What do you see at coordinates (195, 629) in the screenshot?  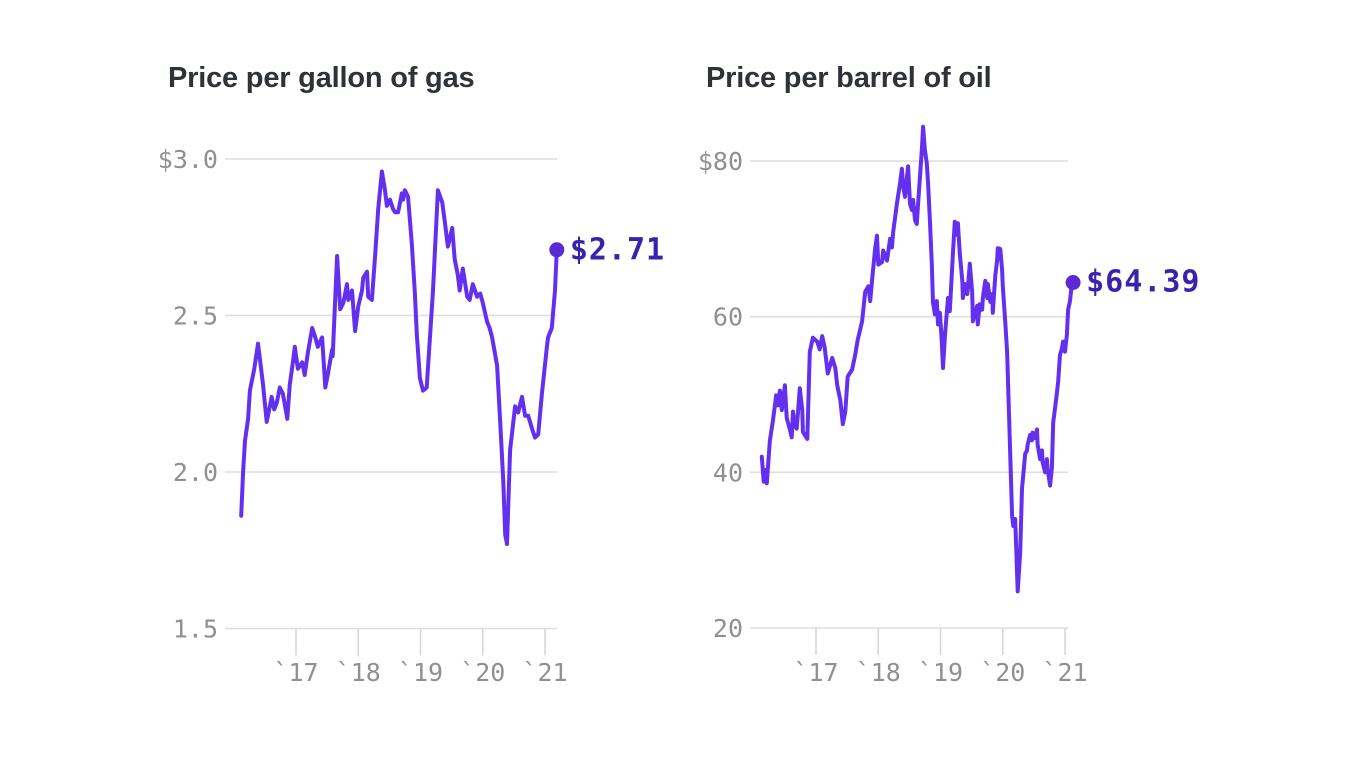 I see `y-tick-label: 1.5` at bounding box center [195, 629].